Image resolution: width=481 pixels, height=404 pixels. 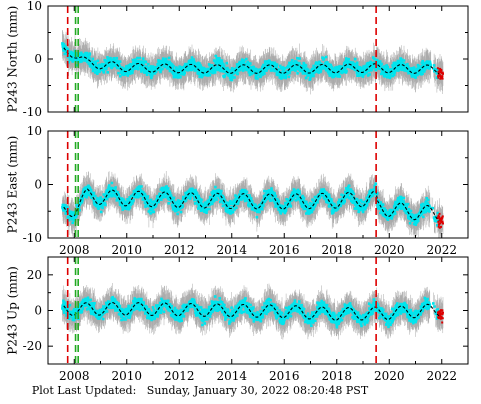 I want to click on y-tick-label: -20, so click(x=32, y=346).